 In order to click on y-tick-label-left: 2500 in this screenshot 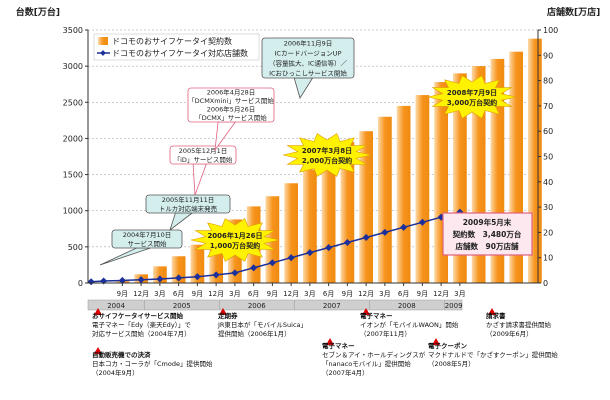, I will do `click(73, 102)`.